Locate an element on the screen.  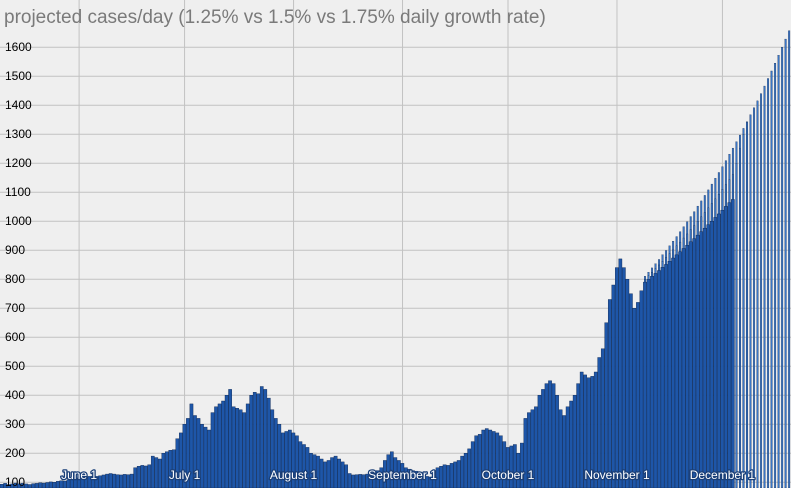
y-tick-label: 1200 is located at coordinates (18, 163).